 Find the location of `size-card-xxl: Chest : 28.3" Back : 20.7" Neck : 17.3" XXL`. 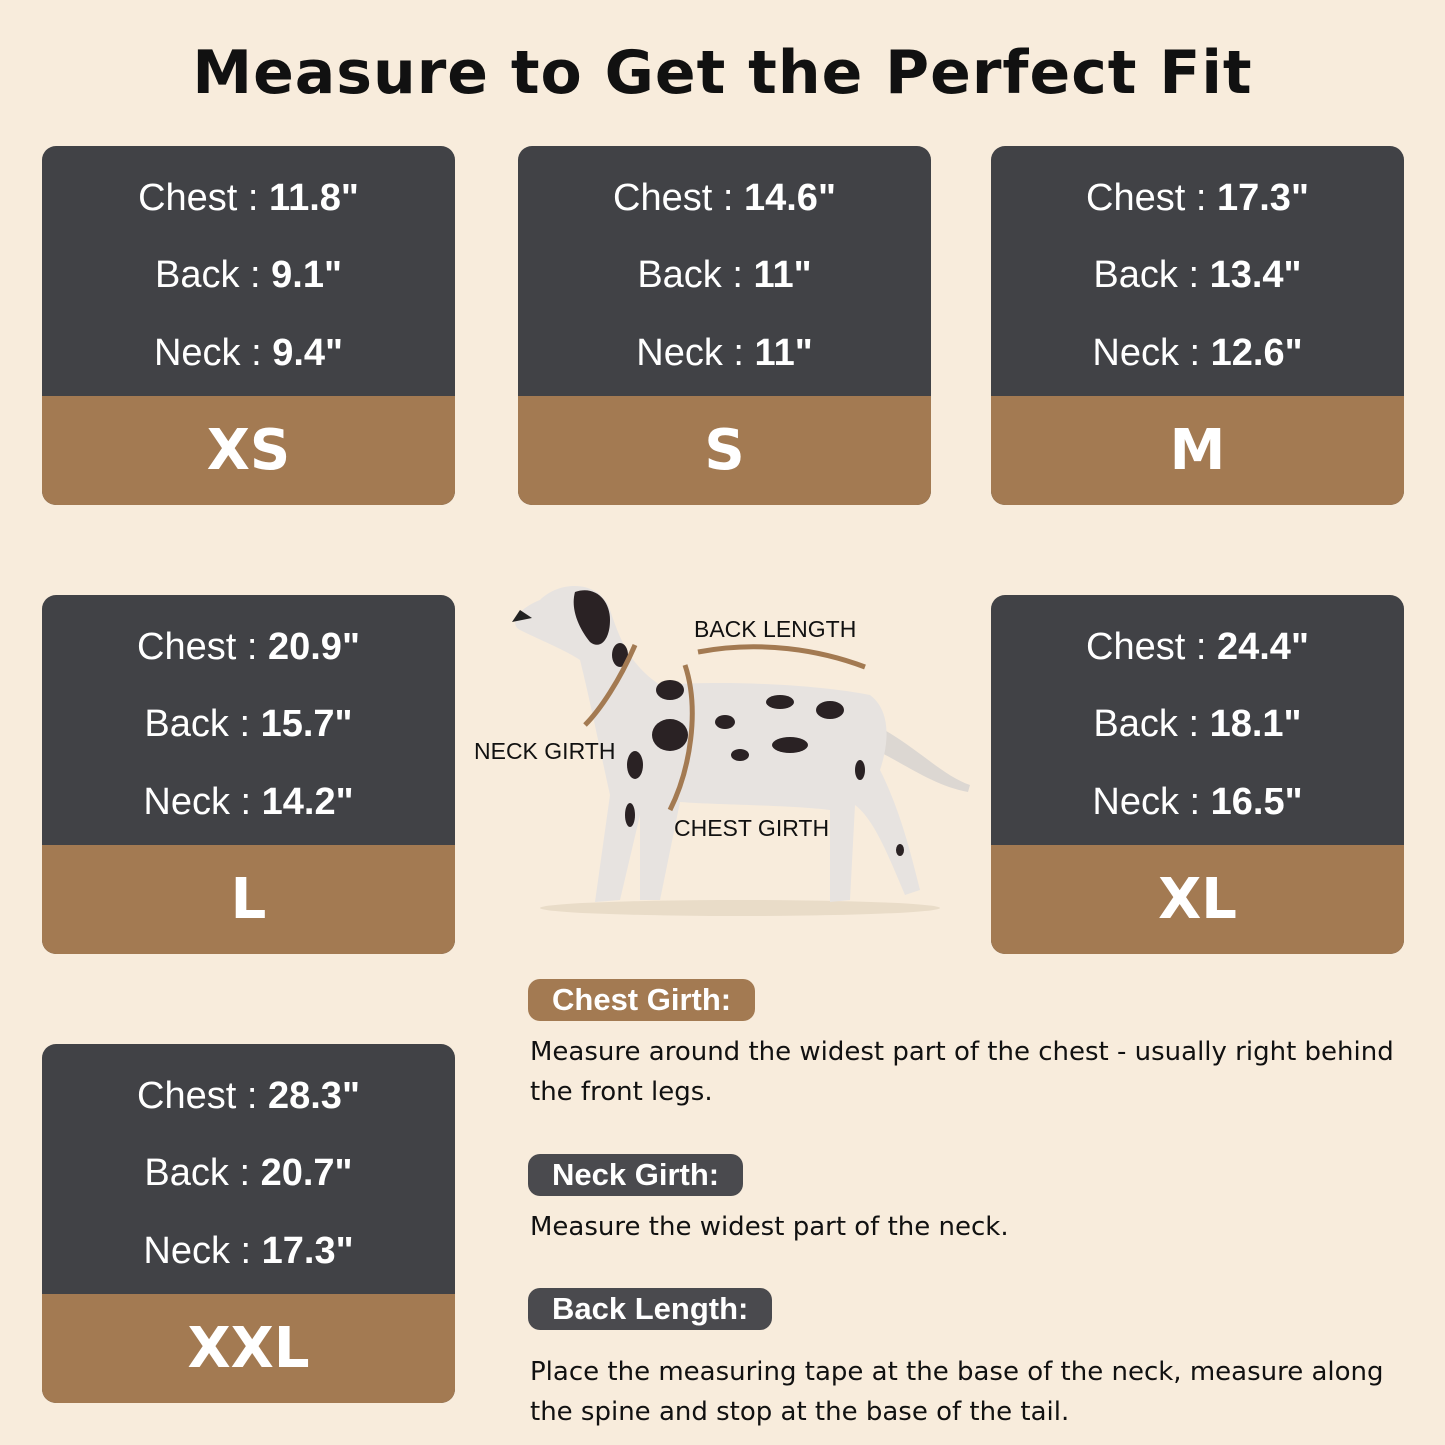

size-card-xxl: Chest : 28.3" Back : 20.7" Neck : 17.3" XXL is located at coordinates (248, 1223).